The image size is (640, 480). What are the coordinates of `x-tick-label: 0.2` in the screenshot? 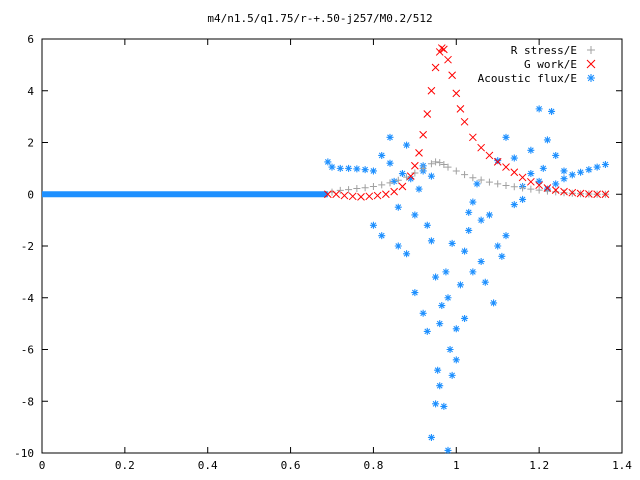 It's located at (125, 465).